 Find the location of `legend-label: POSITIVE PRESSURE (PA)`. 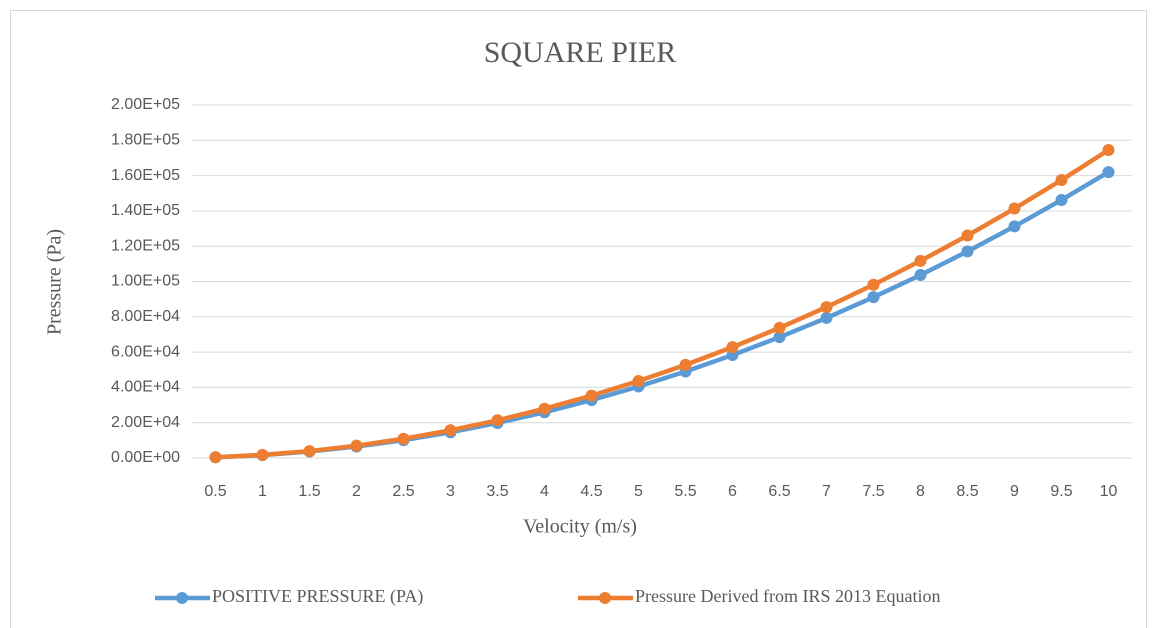

legend-label: POSITIVE PRESSURE (PA) is located at coordinates (317, 596).